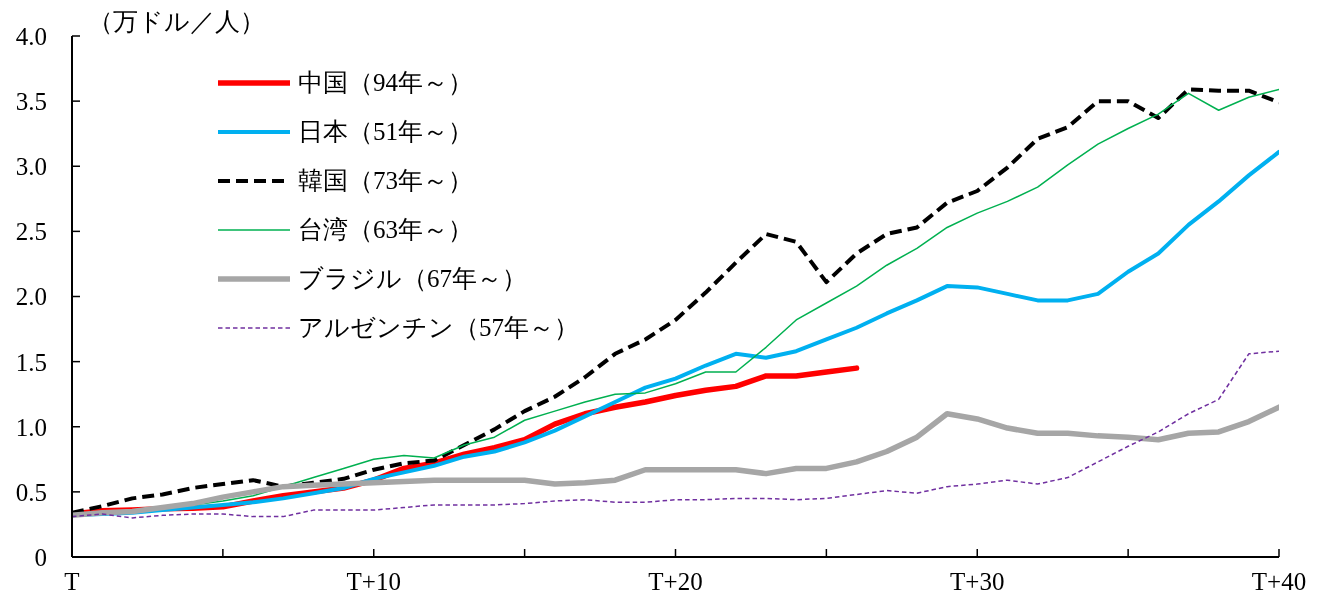 Image resolution: width=1327 pixels, height=606 pixels. What do you see at coordinates (31, 36) in the screenshot?
I see `y-tick-label: 4.0` at bounding box center [31, 36].